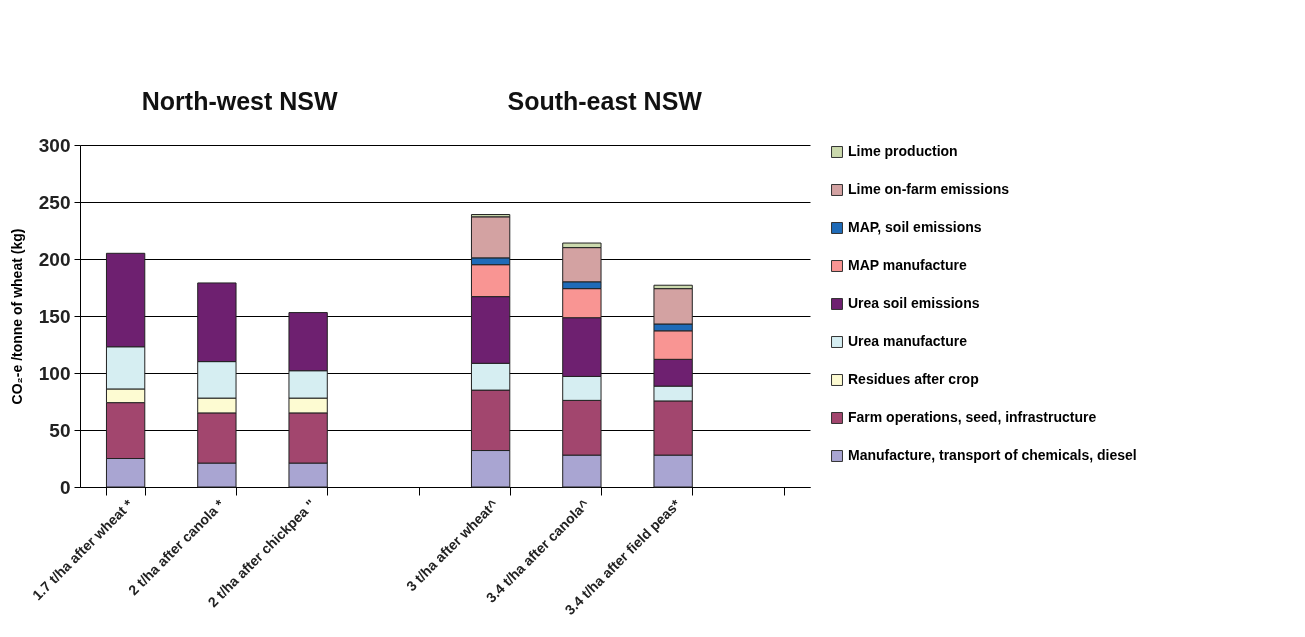 The height and width of the screenshot is (637, 1305). What do you see at coordinates (16, 316) in the screenshot?
I see `y-axis-title: CO₂-e /tonne of wheat (kg)` at bounding box center [16, 316].